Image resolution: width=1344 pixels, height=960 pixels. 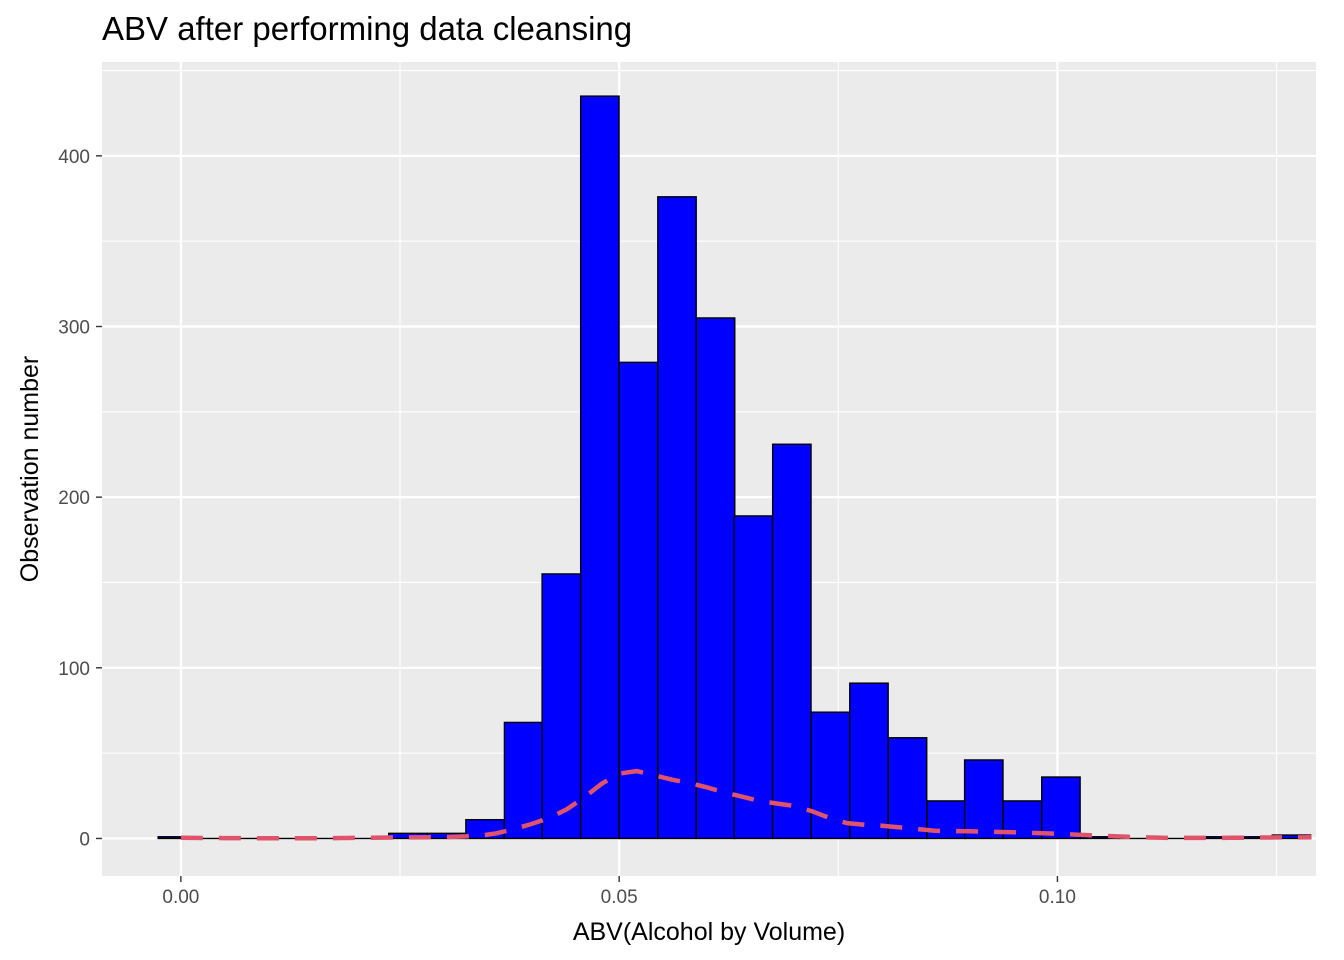 What do you see at coordinates (74, 328) in the screenshot?
I see `y-tick-label: 300` at bounding box center [74, 328].